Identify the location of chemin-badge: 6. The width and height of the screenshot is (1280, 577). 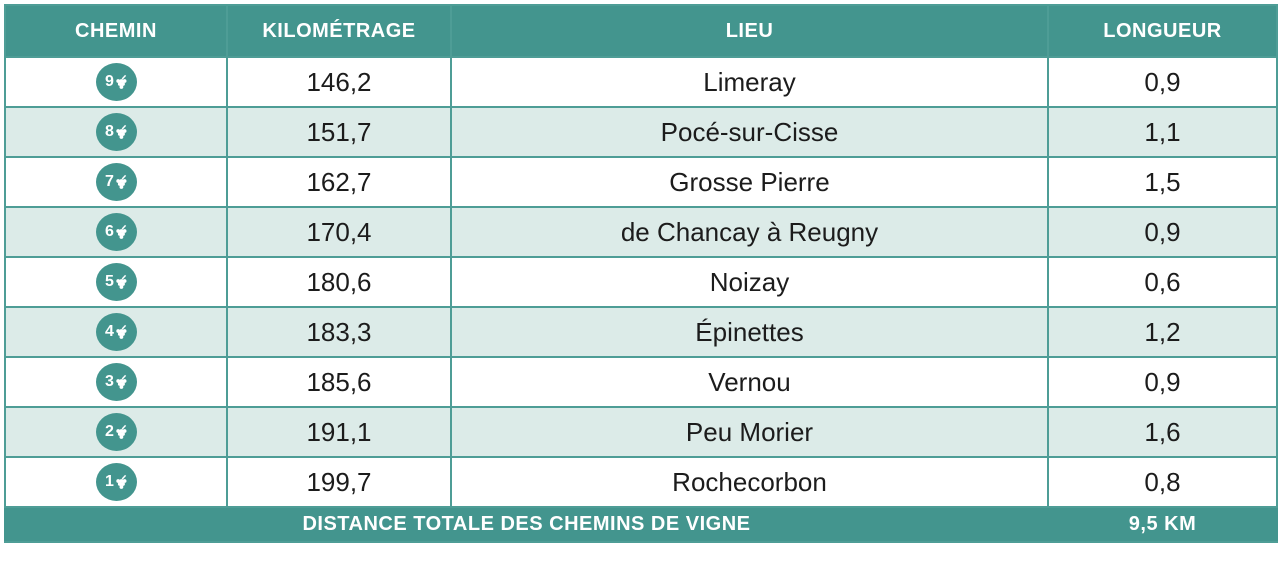
(116, 232).